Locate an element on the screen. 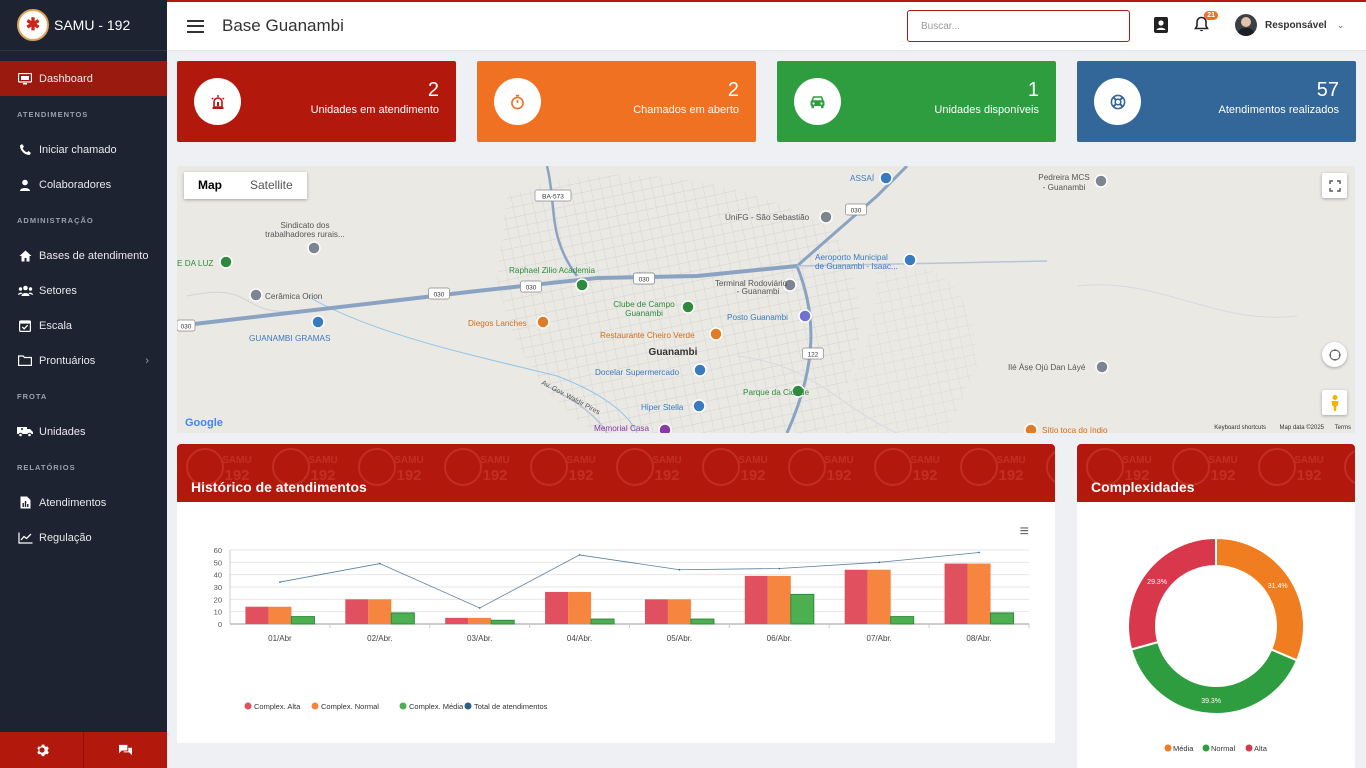  stat-card: 1 Unidades disponíveis is located at coordinates (916, 101).